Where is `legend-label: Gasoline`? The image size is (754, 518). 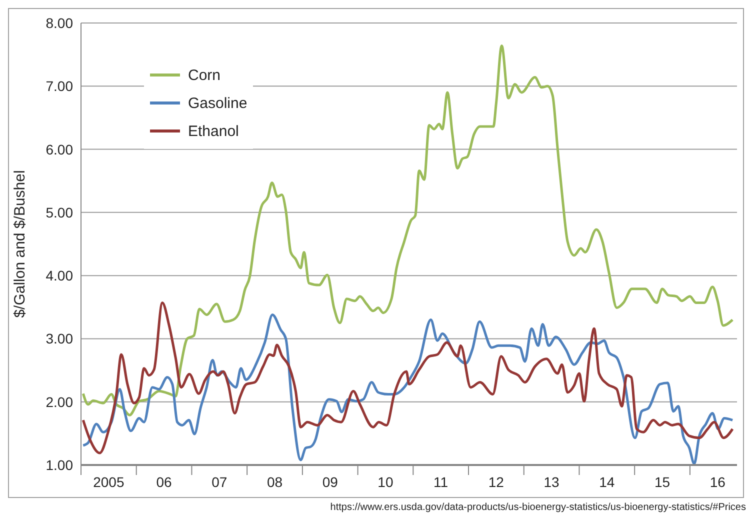 legend-label: Gasoline is located at coordinates (218, 103).